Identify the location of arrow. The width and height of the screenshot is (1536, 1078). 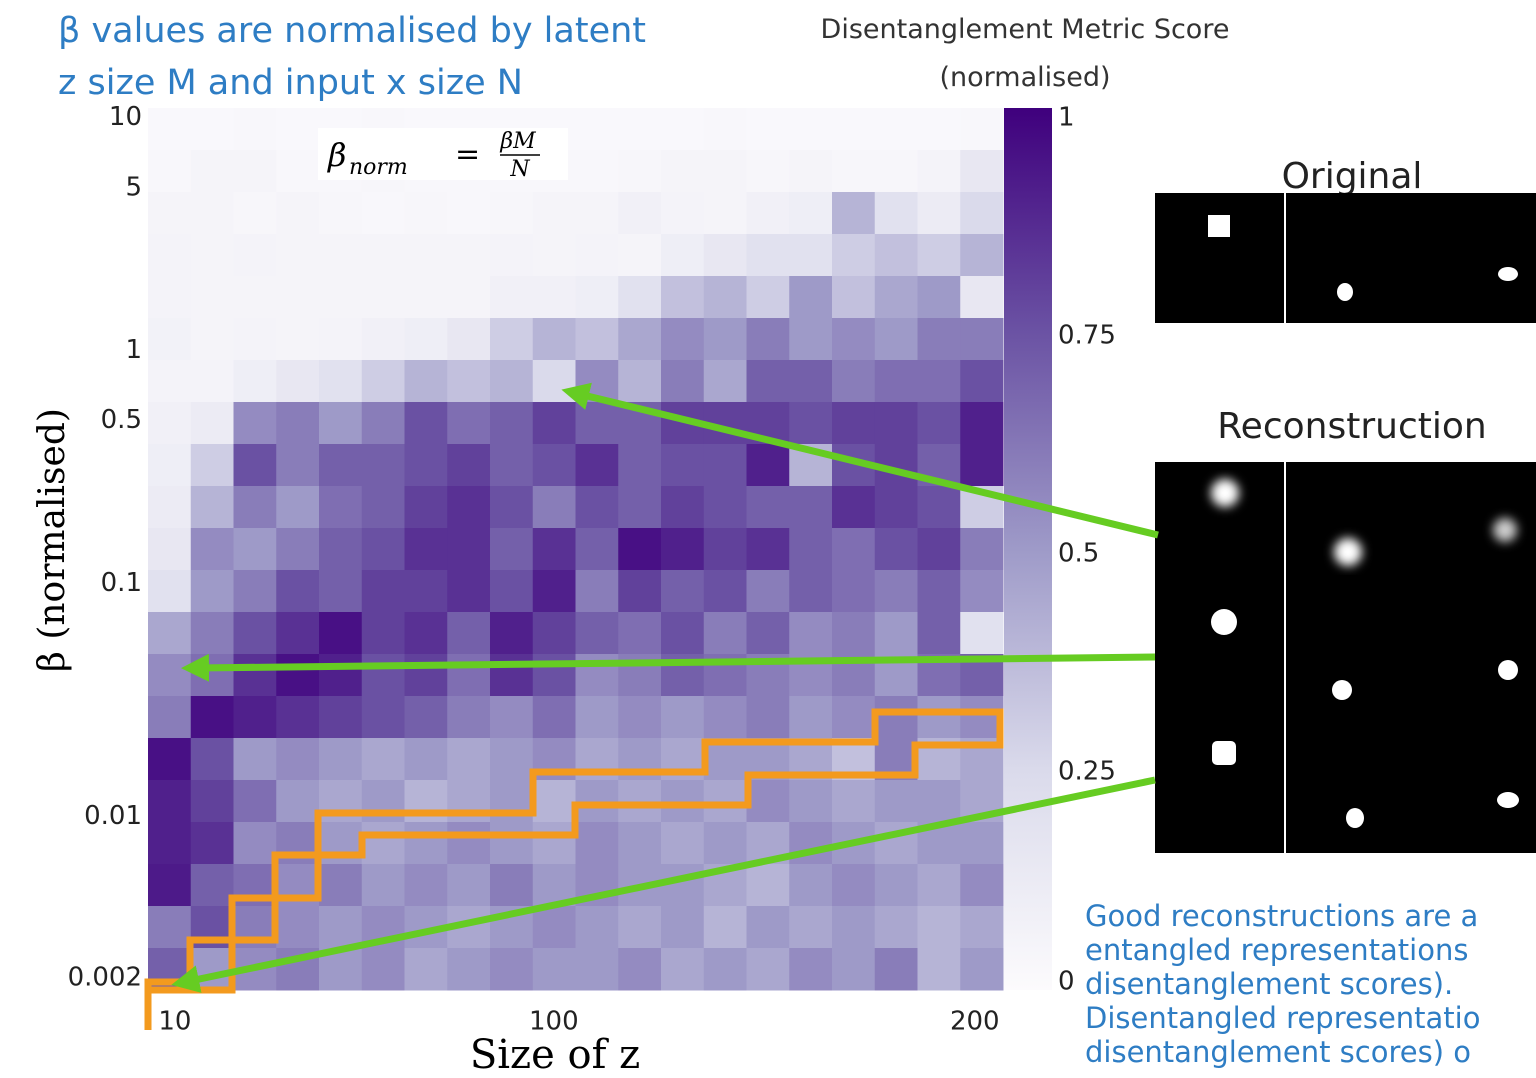
(860, 460).